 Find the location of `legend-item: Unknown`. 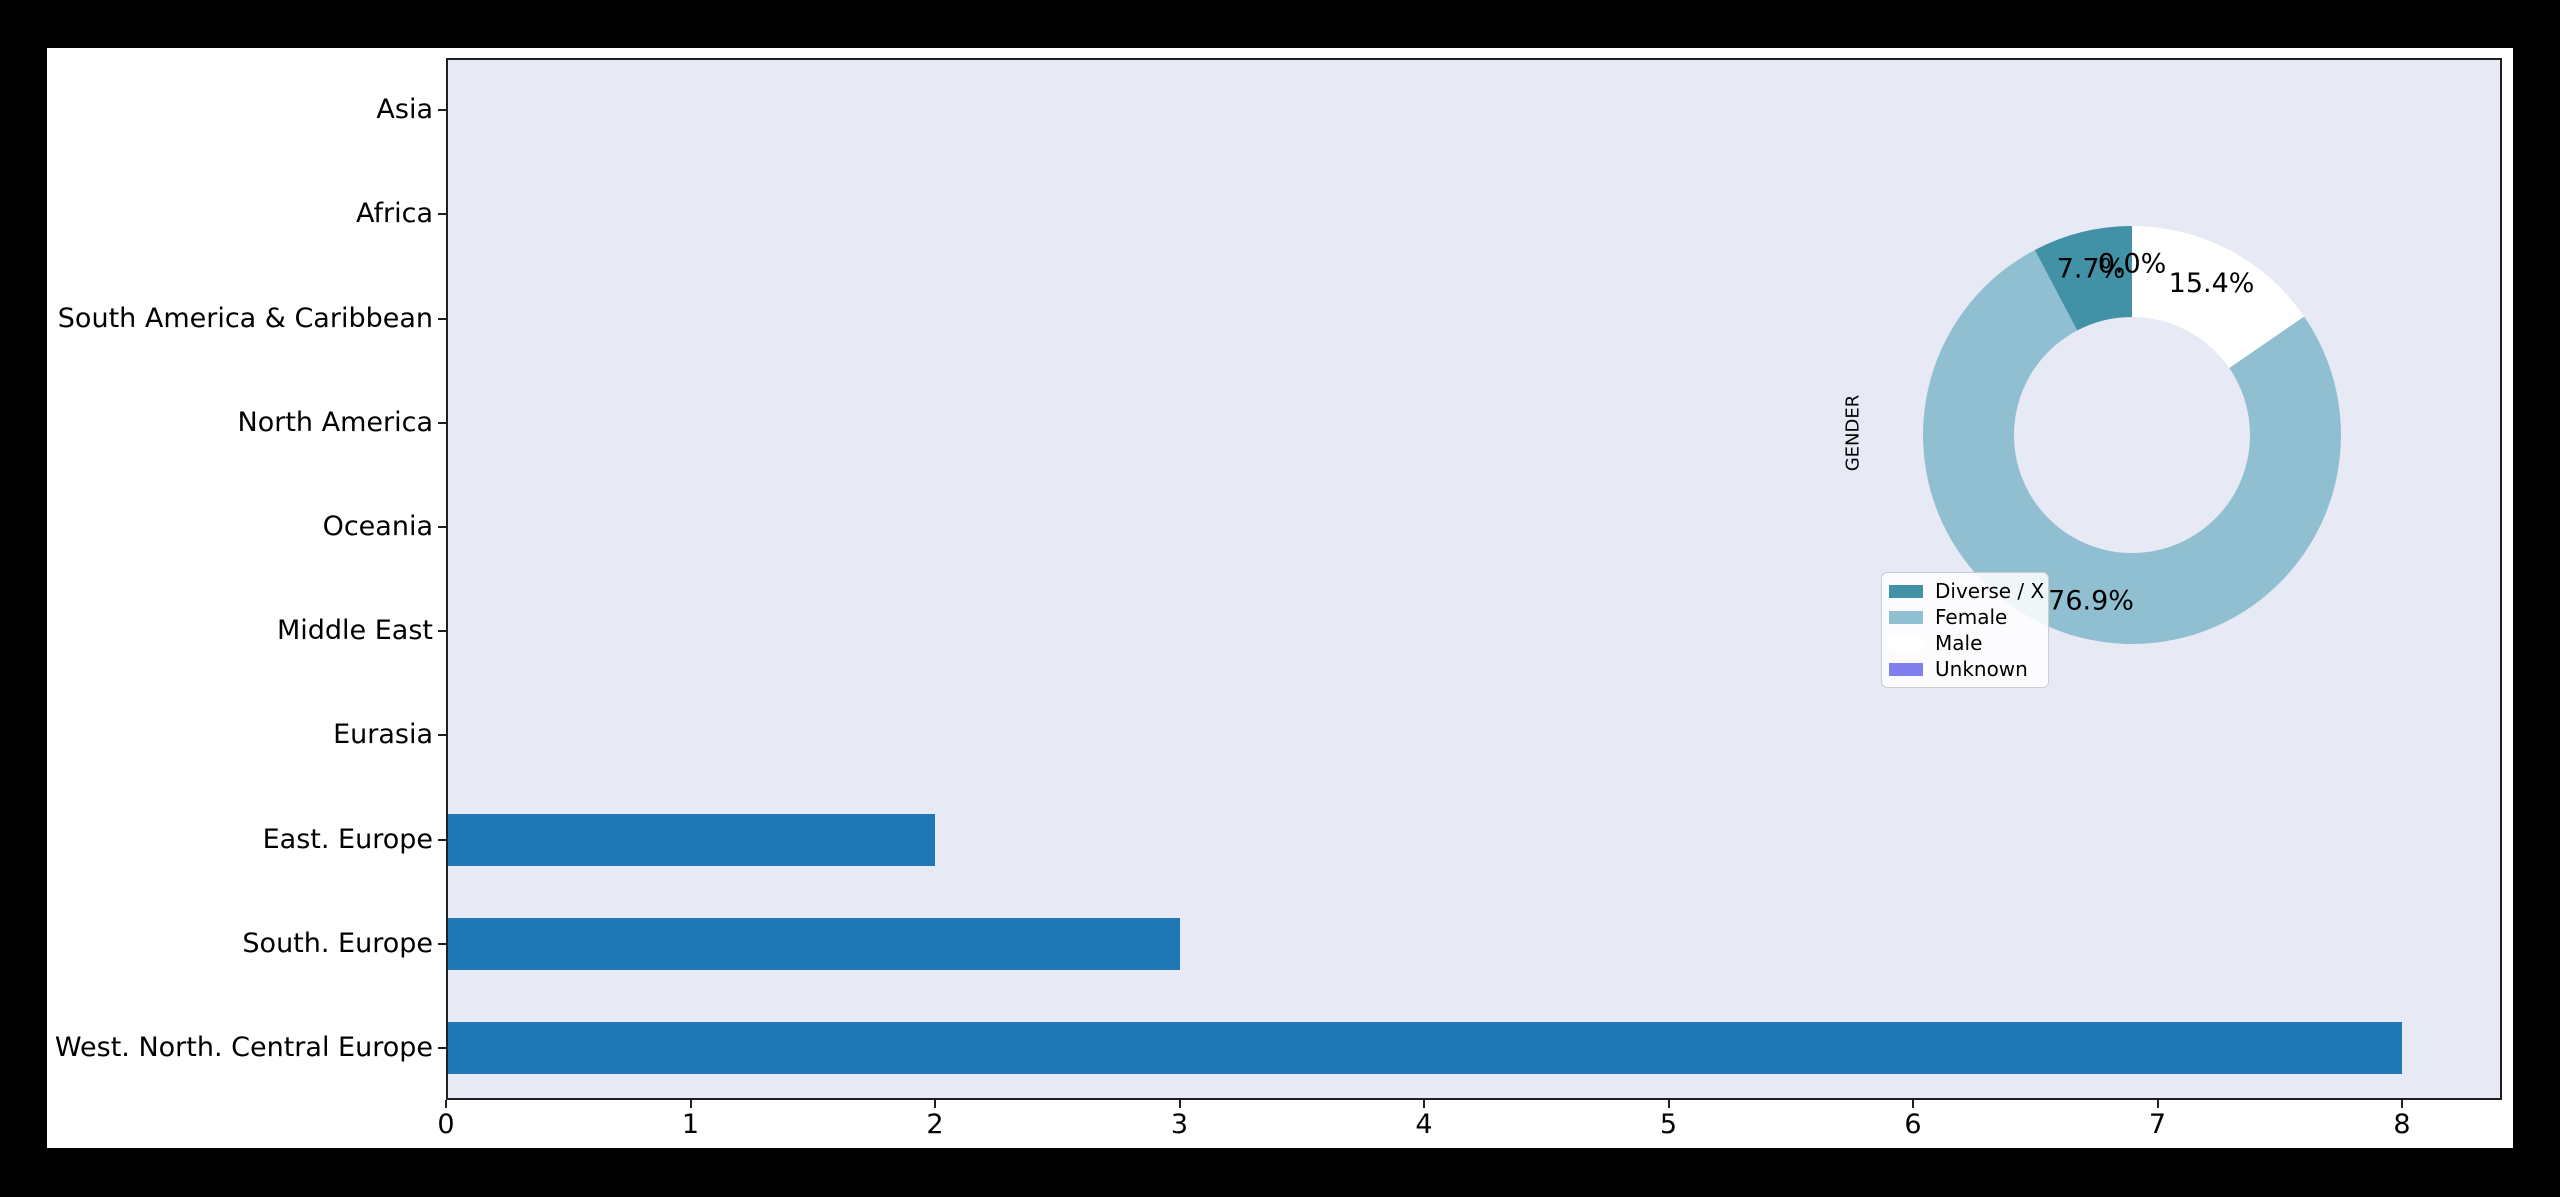

legend-item: Unknown is located at coordinates (1965, 669).